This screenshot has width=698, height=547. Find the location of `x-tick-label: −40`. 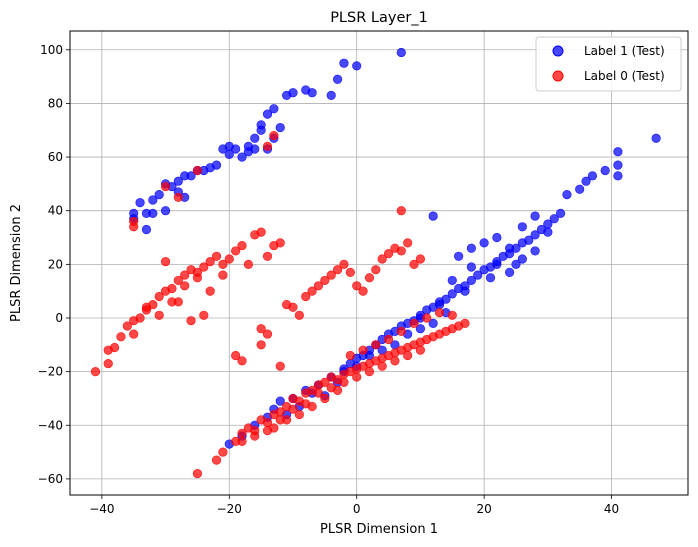

x-tick-label: −40 is located at coordinates (101, 509).